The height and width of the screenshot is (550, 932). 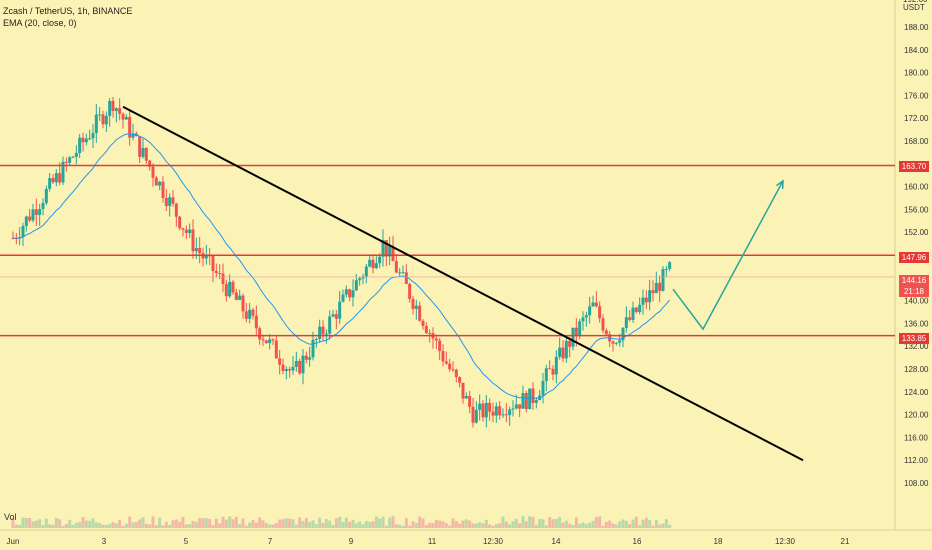 What do you see at coordinates (270, 541) in the screenshot?
I see `time-tick-label: 7` at bounding box center [270, 541].